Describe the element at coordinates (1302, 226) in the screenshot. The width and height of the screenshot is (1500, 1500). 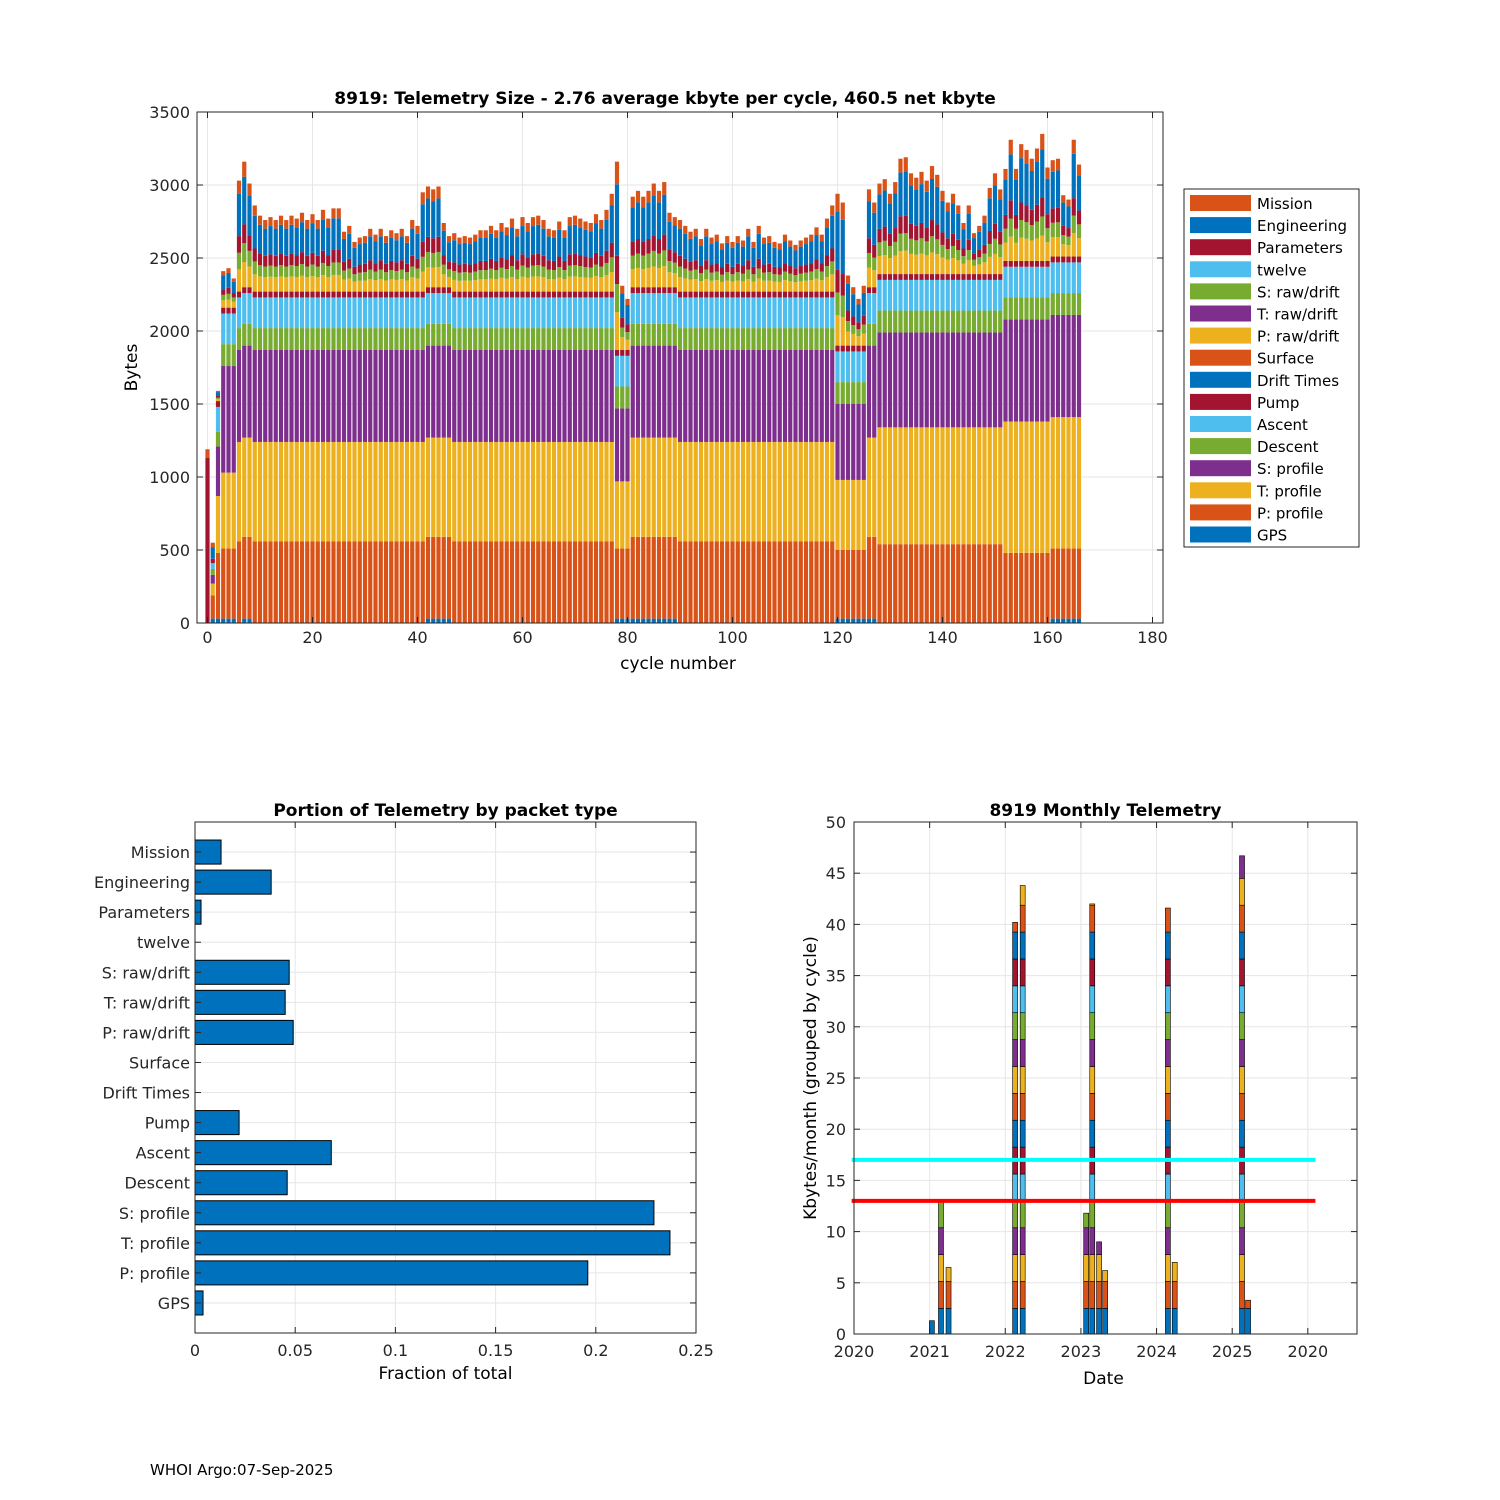
I see `legend-label: Engineering` at that location.